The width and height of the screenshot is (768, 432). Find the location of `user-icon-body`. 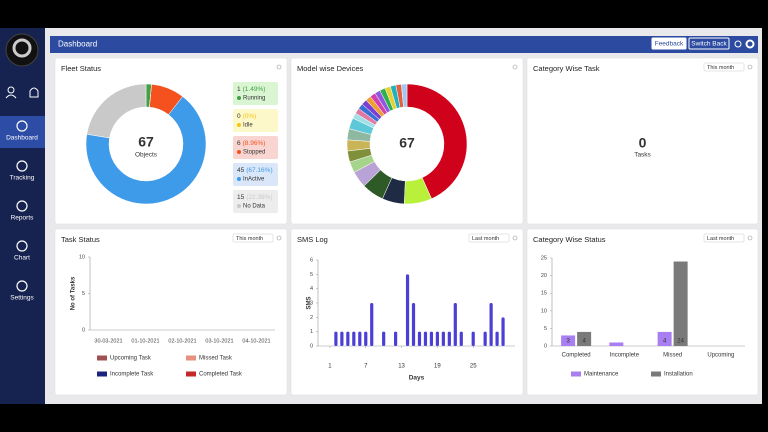

user-icon-body is located at coordinates (11, 96).